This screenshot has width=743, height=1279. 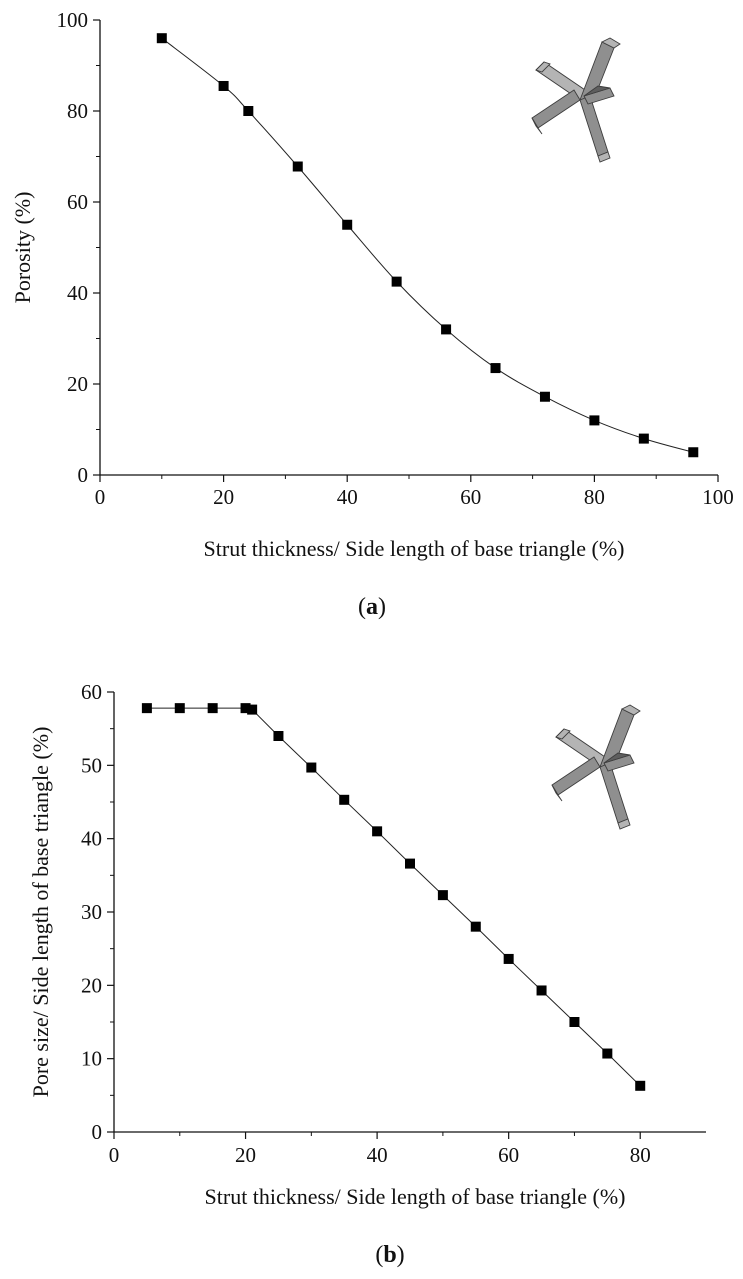 What do you see at coordinates (718, 497) in the screenshot?
I see `x-tick-label: 100` at bounding box center [718, 497].